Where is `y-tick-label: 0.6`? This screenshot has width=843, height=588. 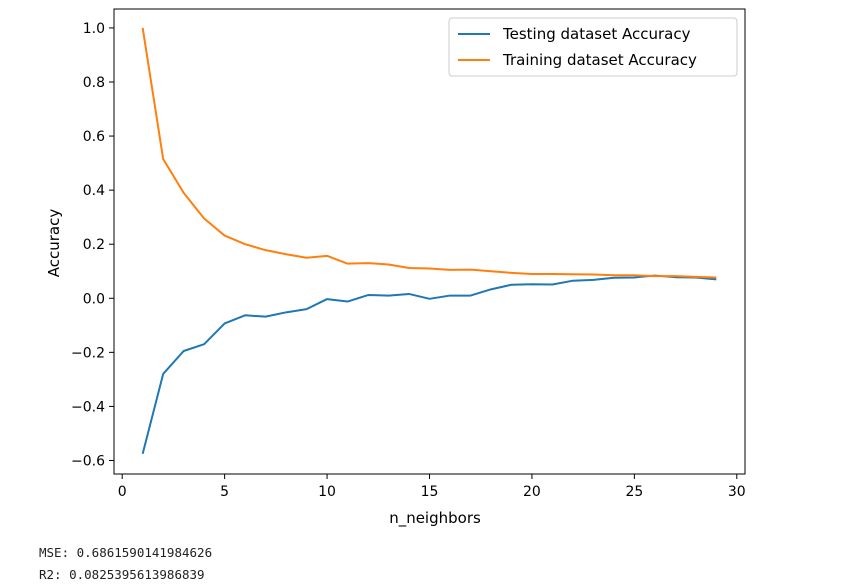 y-tick-label: 0.6 is located at coordinates (94, 137).